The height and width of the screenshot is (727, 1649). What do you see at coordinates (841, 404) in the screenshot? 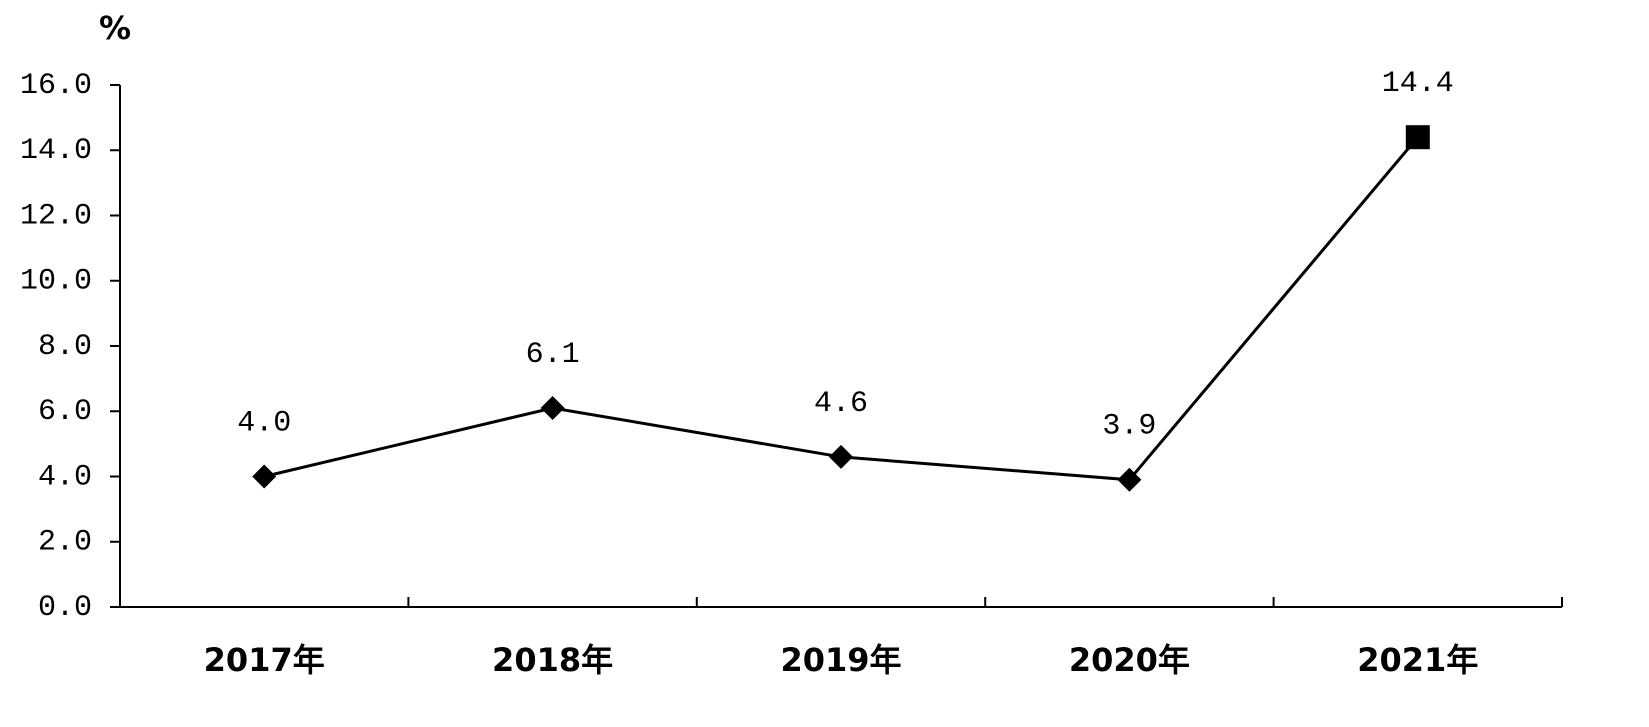
I see `data-label: 4.6` at bounding box center [841, 404].